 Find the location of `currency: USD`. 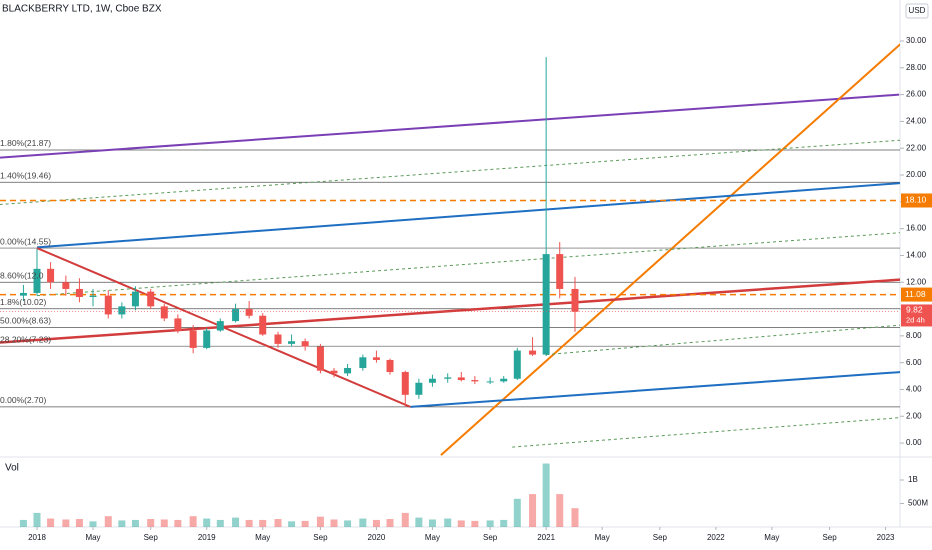

currency: USD is located at coordinates (917, 10).